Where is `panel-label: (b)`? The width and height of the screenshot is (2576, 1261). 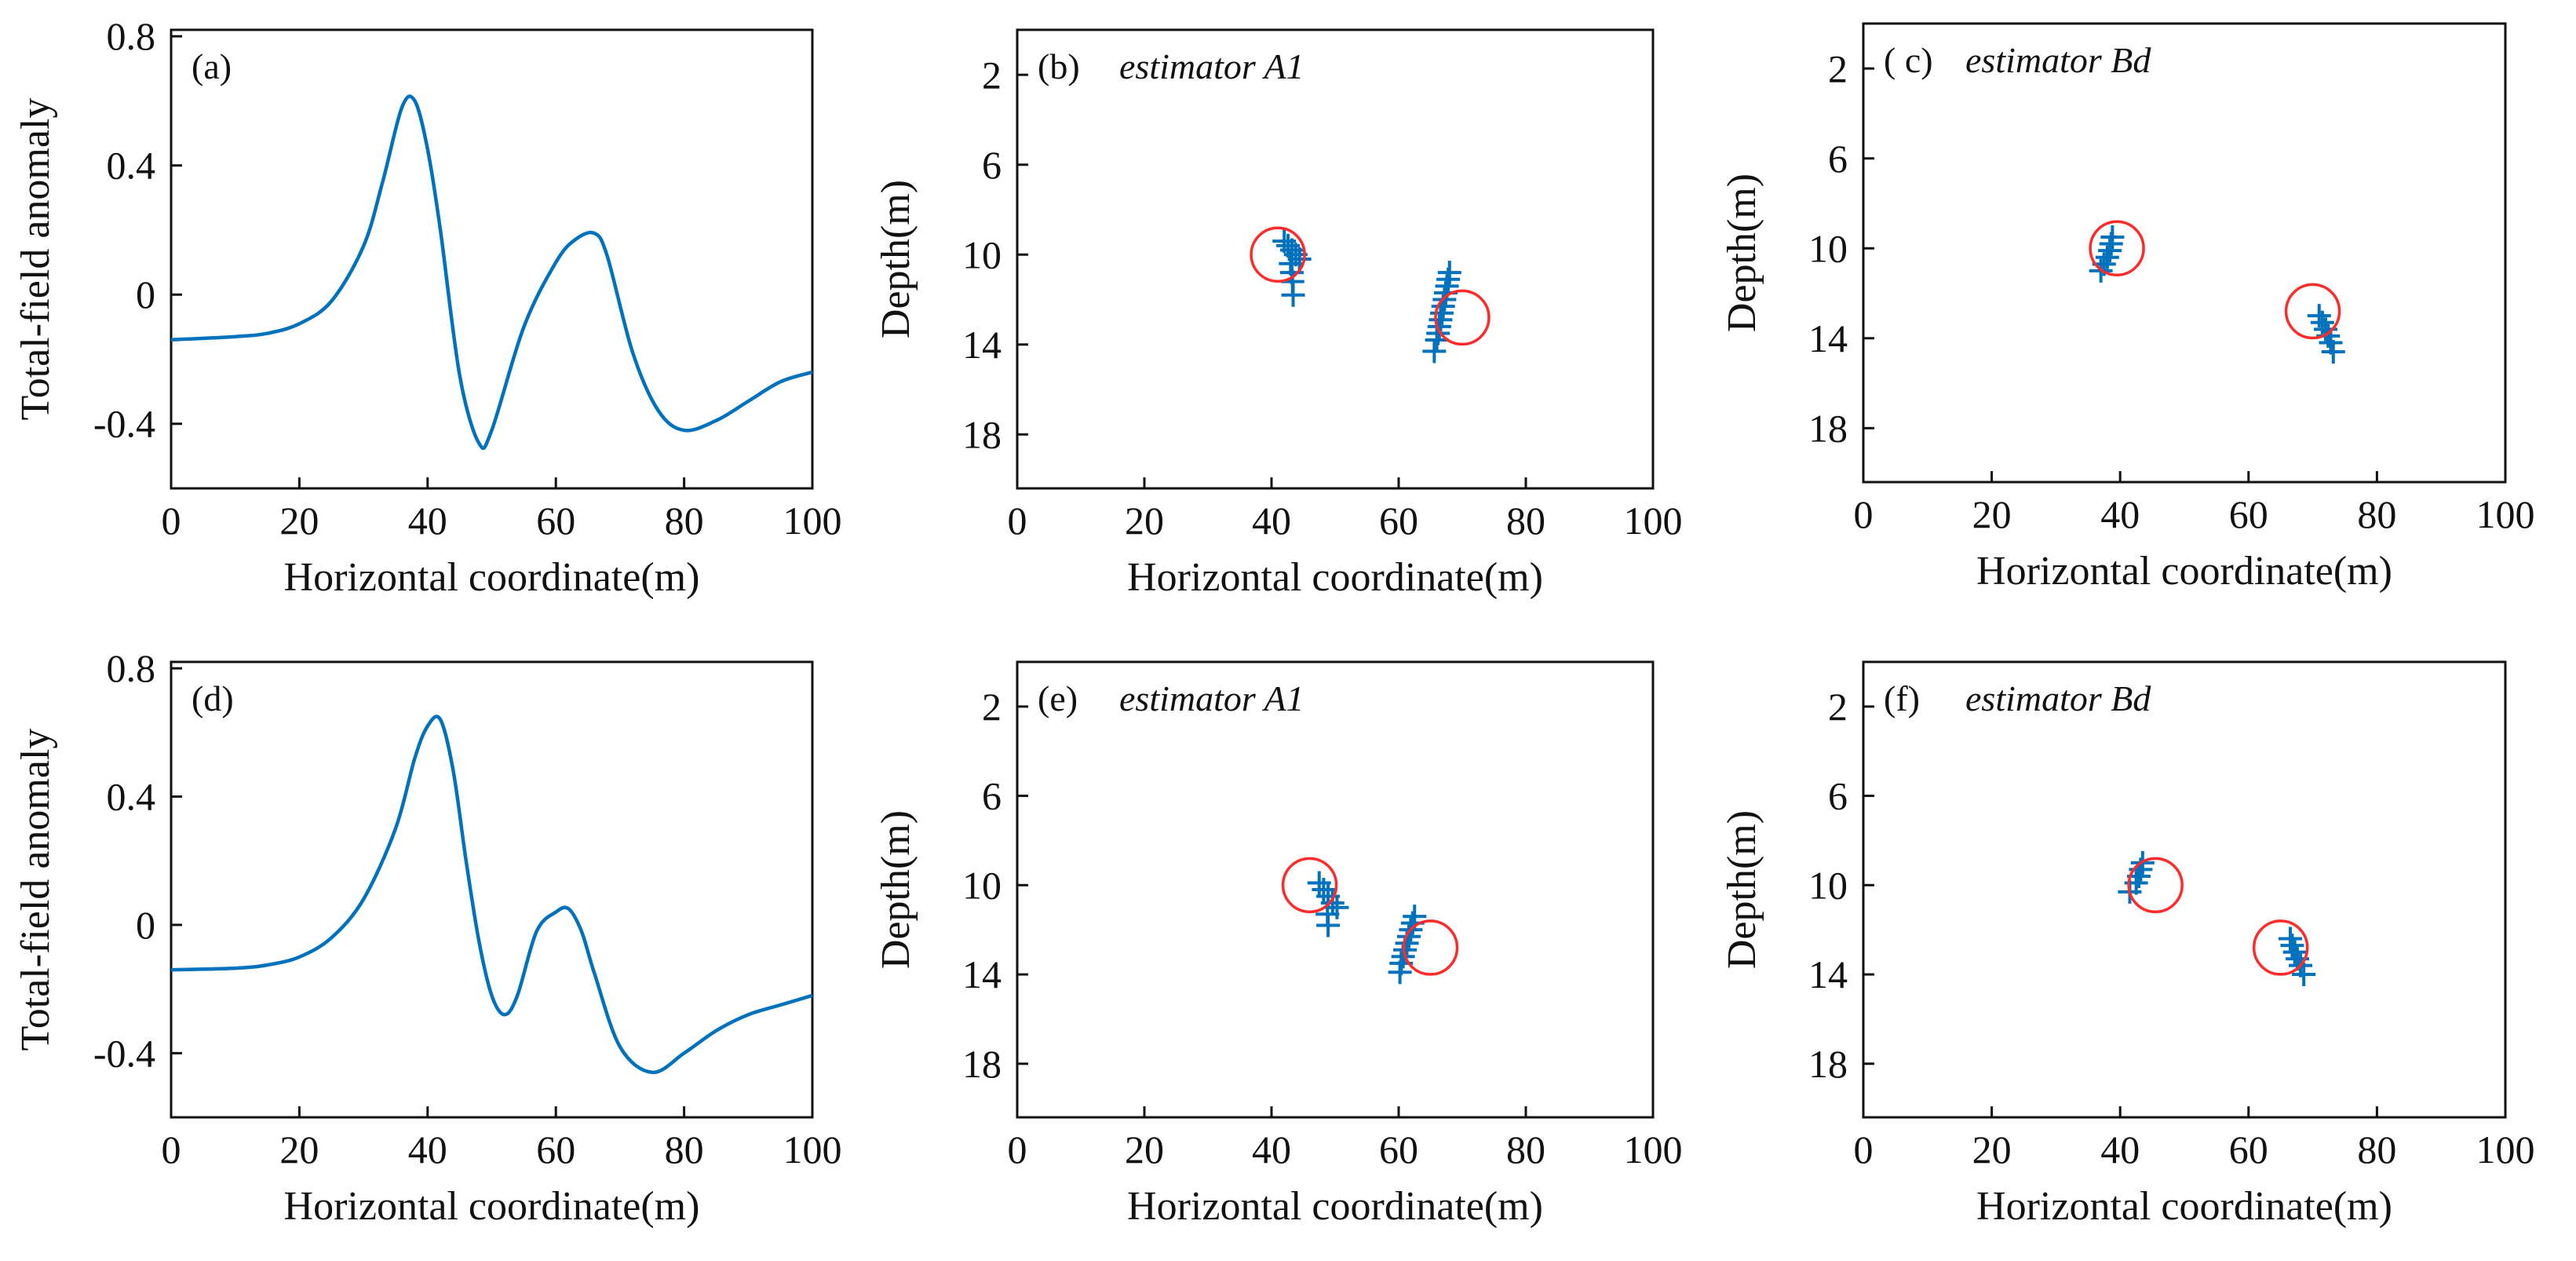
panel-label: (b) is located at coordinates (1059, 66).